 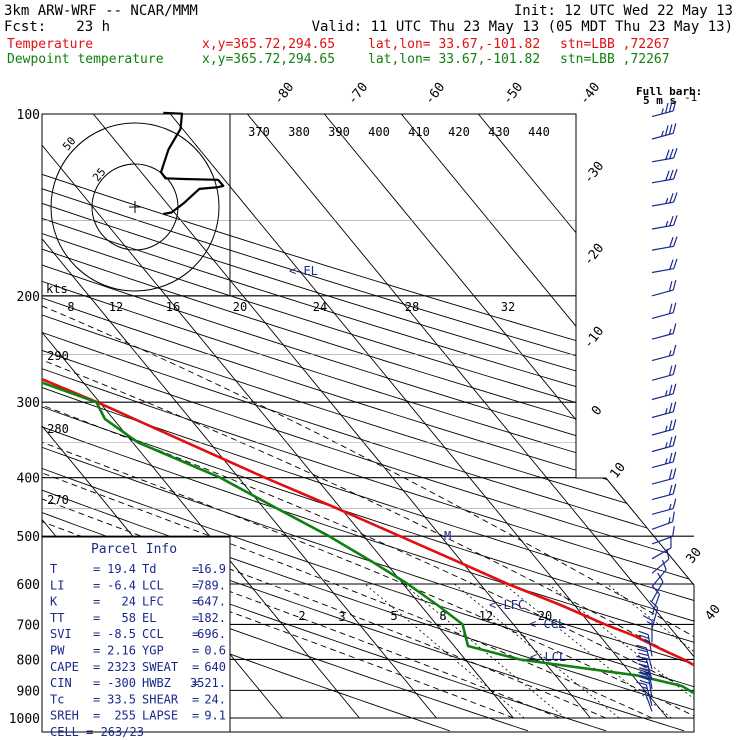 What do you see at coordinates (594, 255) in the screenshot?
I see `isotherm-label: -20` at bounding box center [594, 255].